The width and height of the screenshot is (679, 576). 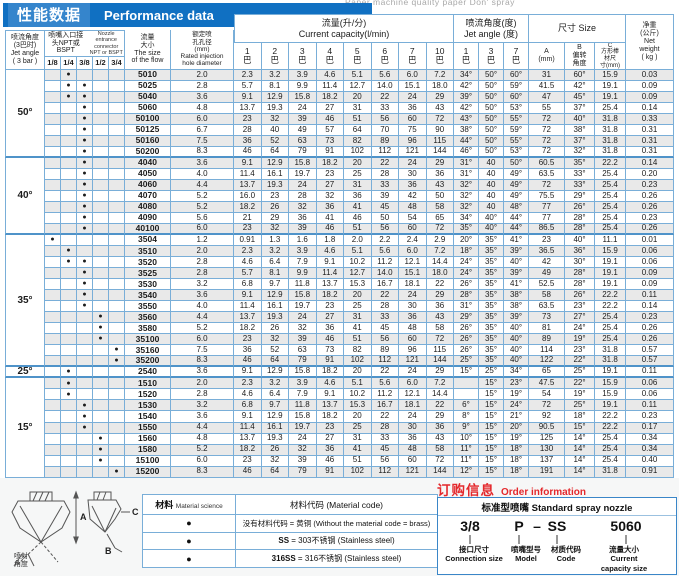 I want to click on header-capacity-pressure: 10 巴, so click(x=440, y=56).